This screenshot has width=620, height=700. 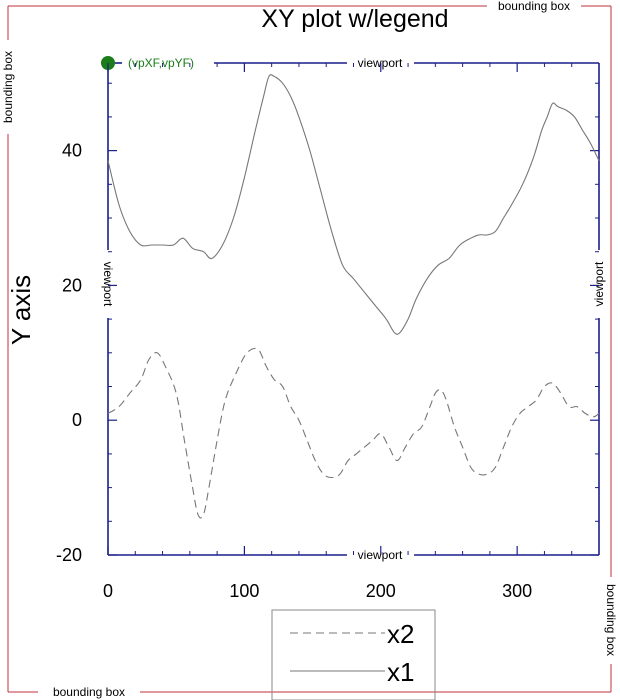 I want to click on x-tick-label: 200, so click(x=381, y=591).